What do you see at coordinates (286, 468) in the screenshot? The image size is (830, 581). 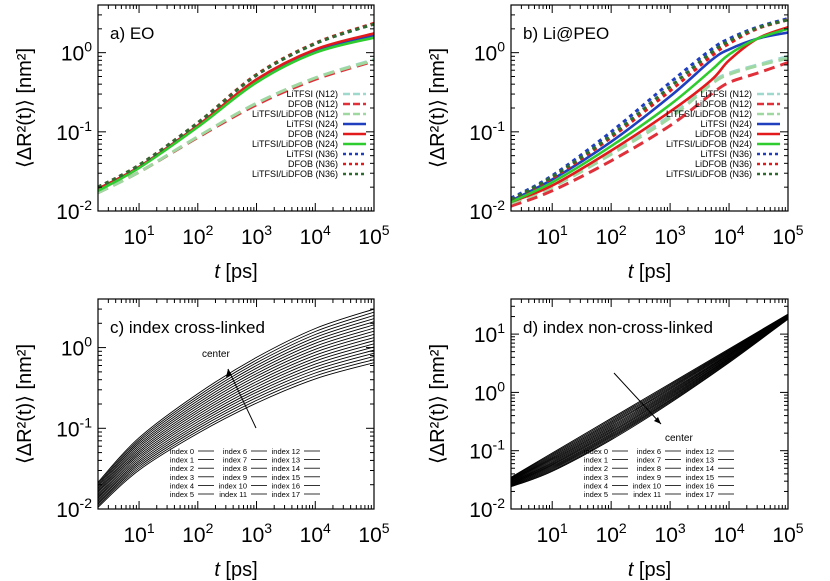 I see `legend-label: index 14` at bounding box center [286, 468].